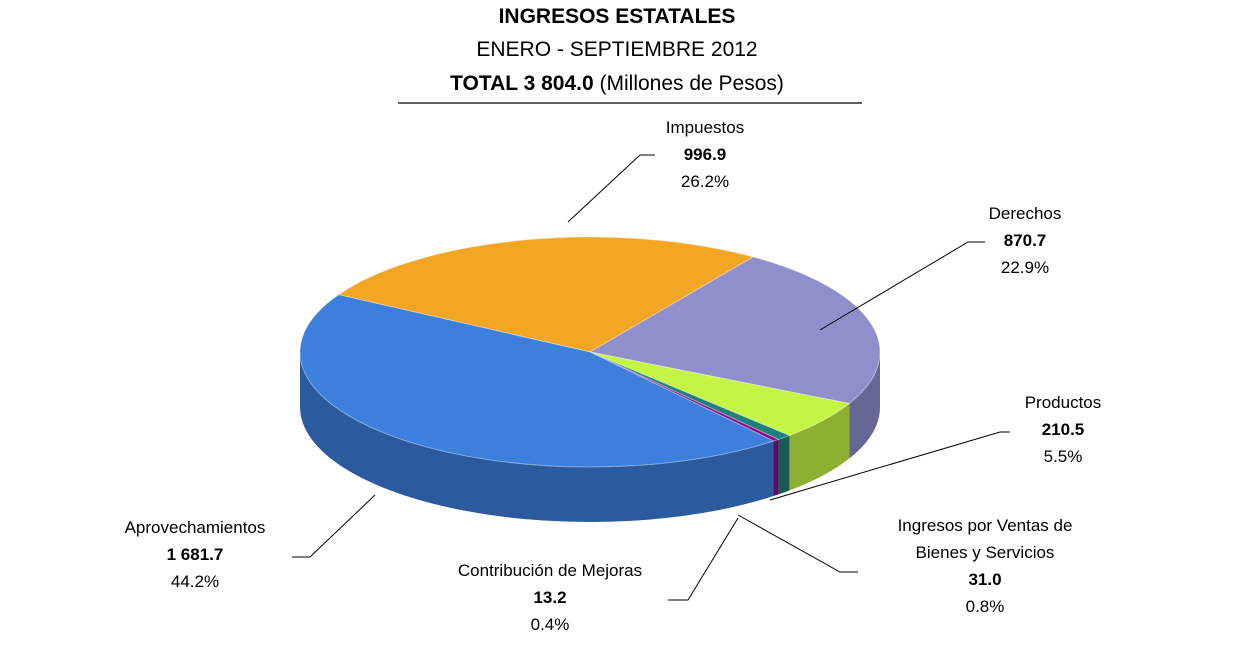 This screenshot has width=1234, height=651. I want to click on total: TOTAL 3 804.0, so click(522, 83).